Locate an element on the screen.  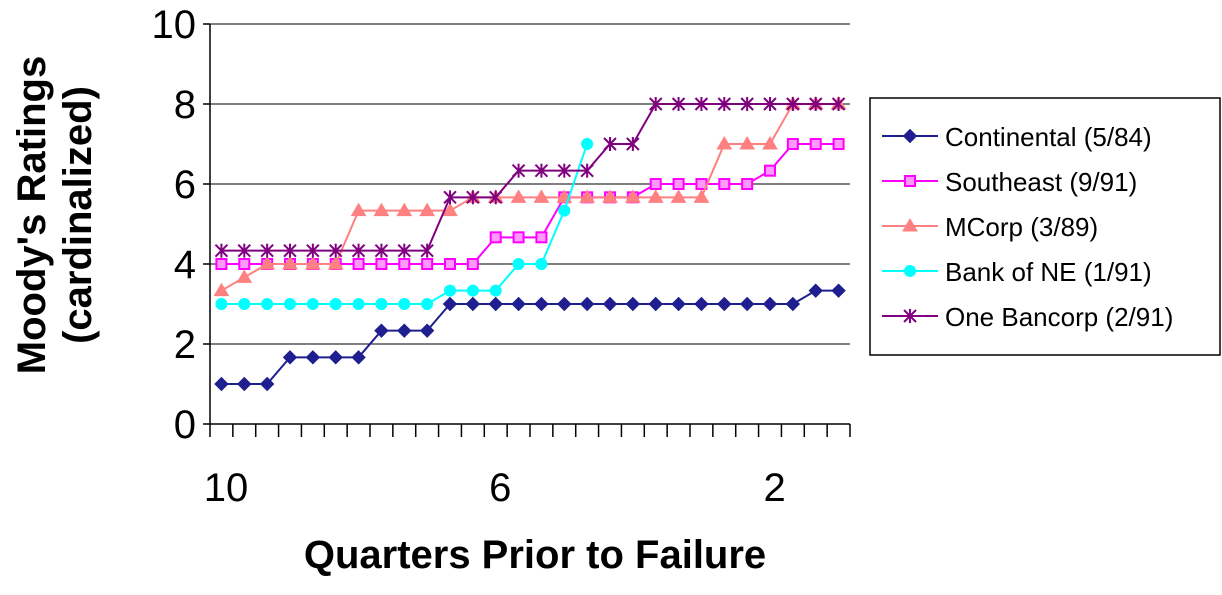
legend-label: Continental (5/84) is located at coordinates (1048, 137).